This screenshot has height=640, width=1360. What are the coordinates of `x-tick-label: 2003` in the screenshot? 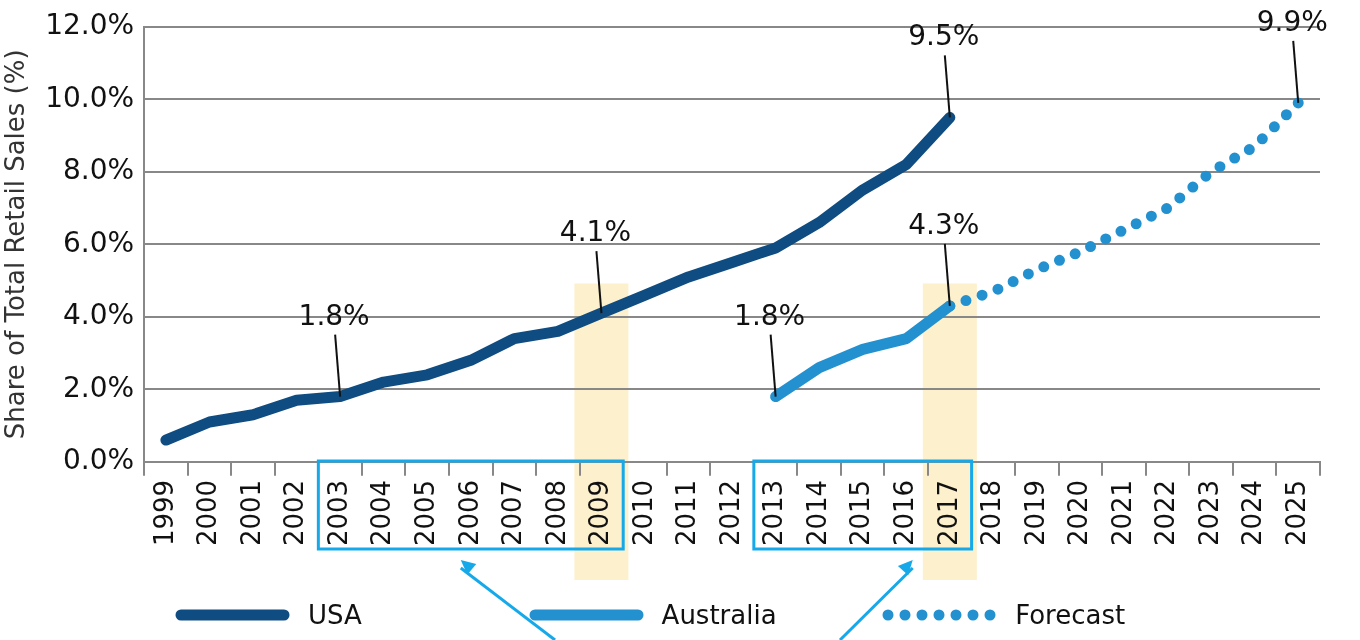 It's located at (337, 512).